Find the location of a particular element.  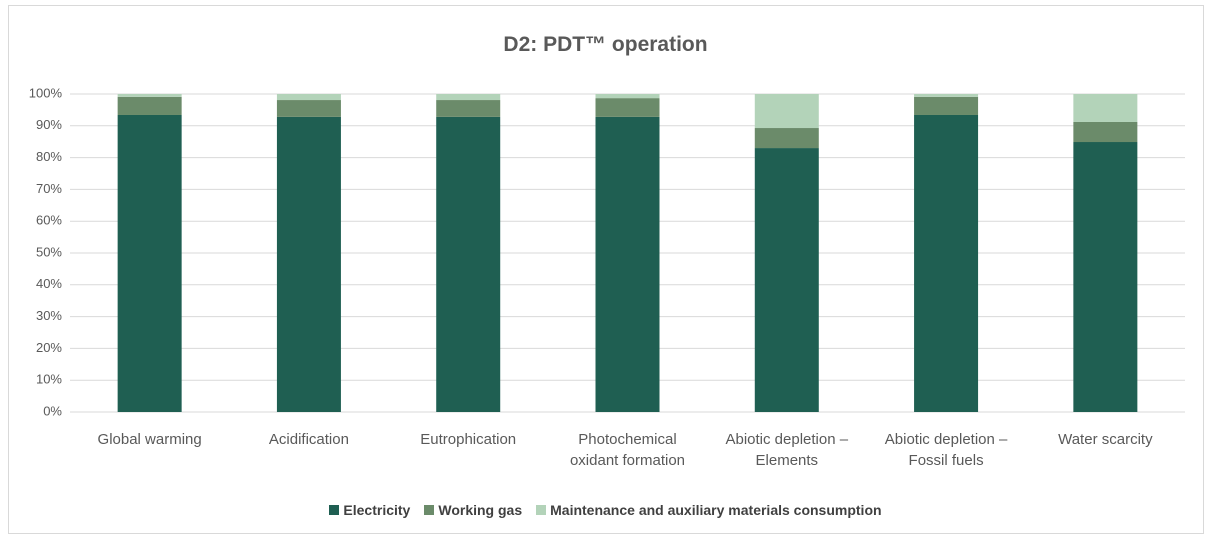

y-tick-label: 60% is located at coordinates (49, 220).